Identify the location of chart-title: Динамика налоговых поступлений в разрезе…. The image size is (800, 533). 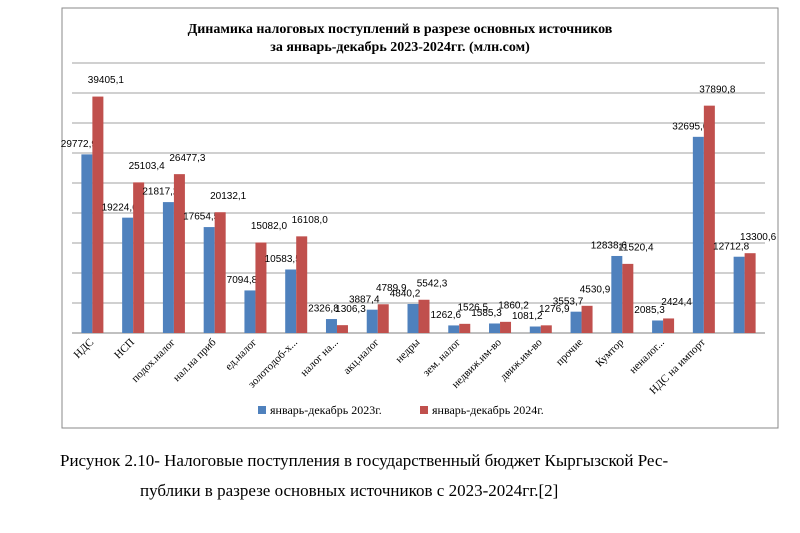
(400, 29).